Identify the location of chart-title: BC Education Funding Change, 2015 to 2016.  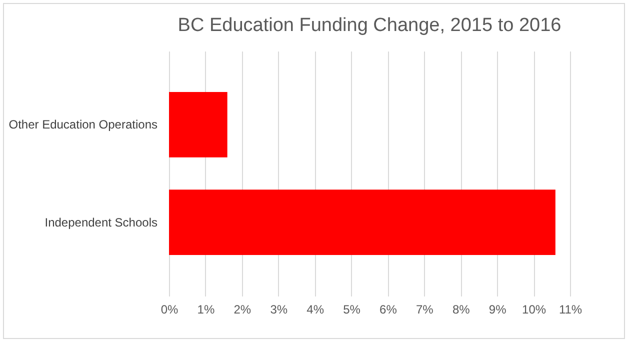
(370, 25).